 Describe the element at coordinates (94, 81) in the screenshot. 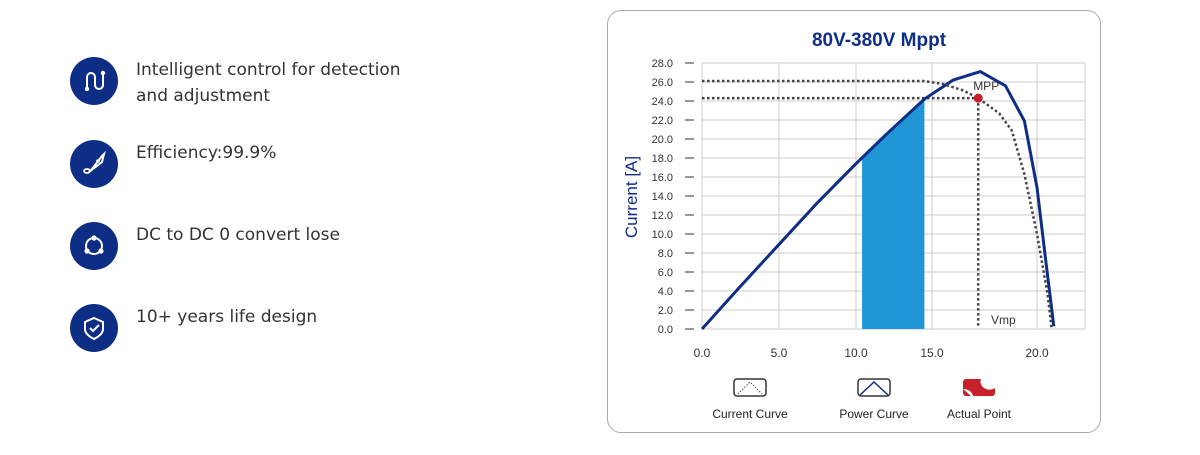

I see `circuit-icon` at that location.